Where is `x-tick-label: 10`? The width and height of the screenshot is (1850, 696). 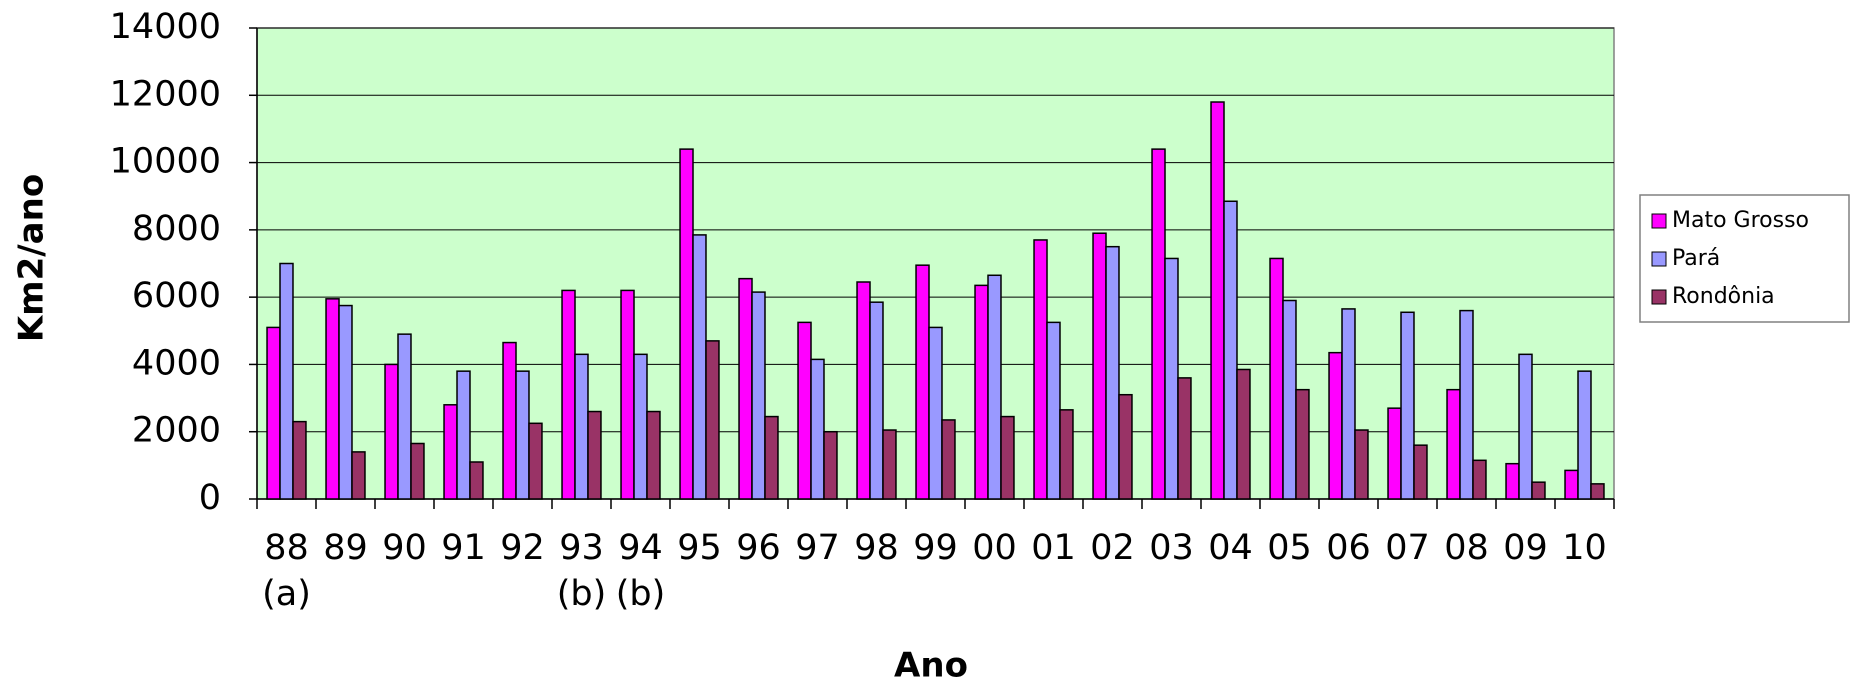 x-tick-label: 10 is located at coordinates (1584, 548).